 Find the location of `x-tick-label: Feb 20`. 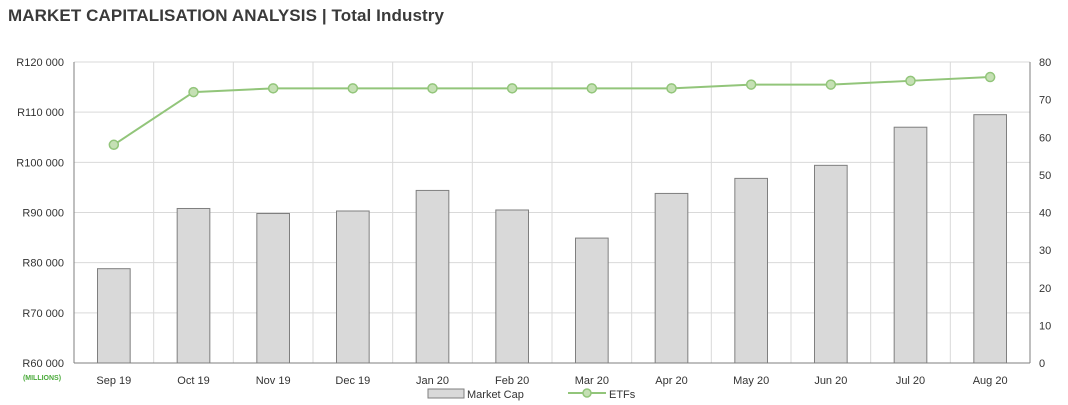

x-tick-label: Feb 20 is located at coordinates (512, 381).